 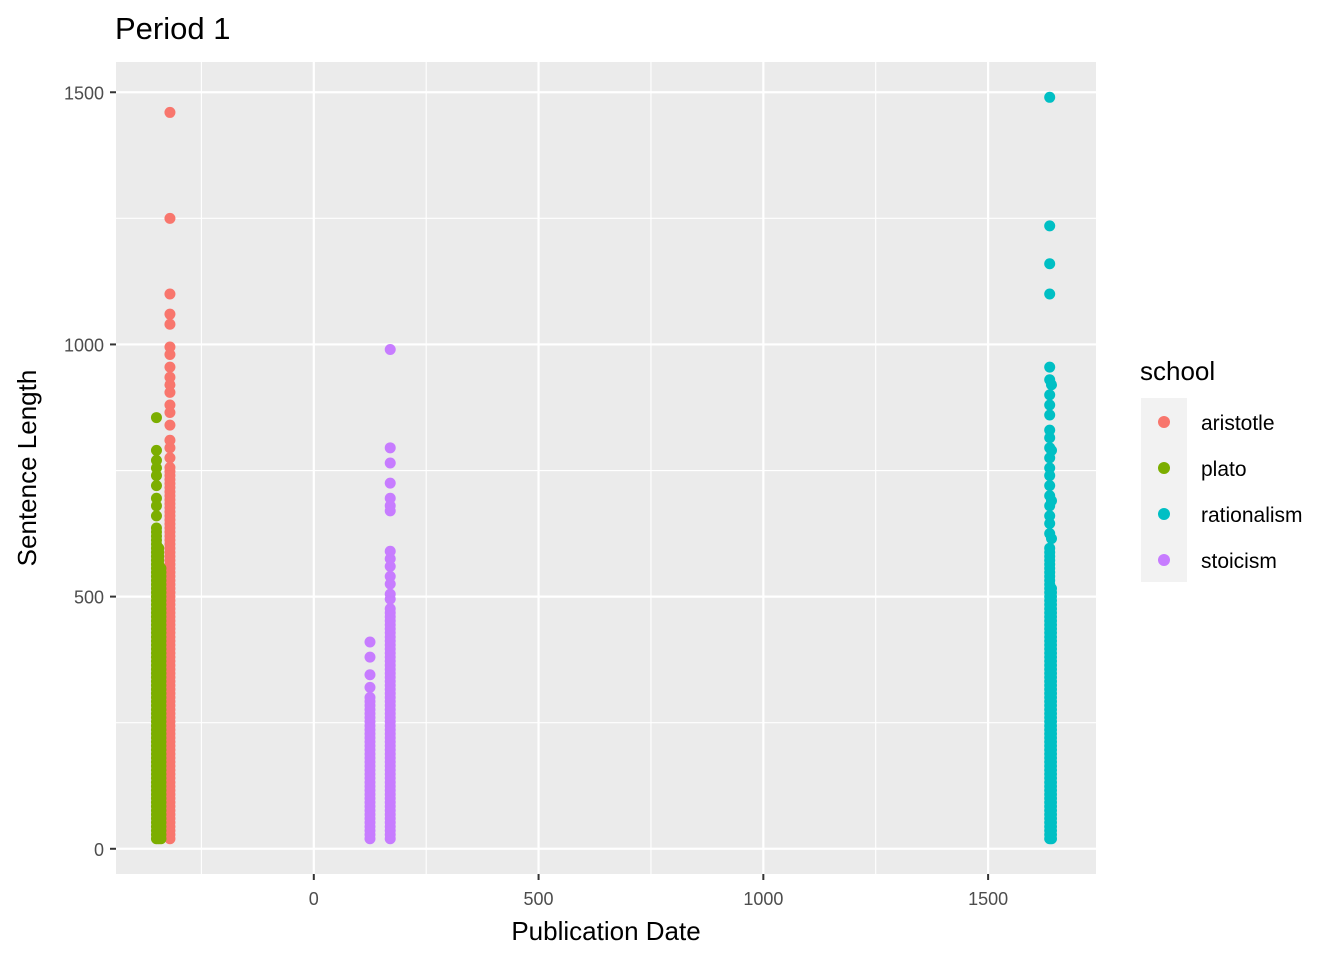 I want to click on legend-key-stoicism, so click(x=1164, y=560).